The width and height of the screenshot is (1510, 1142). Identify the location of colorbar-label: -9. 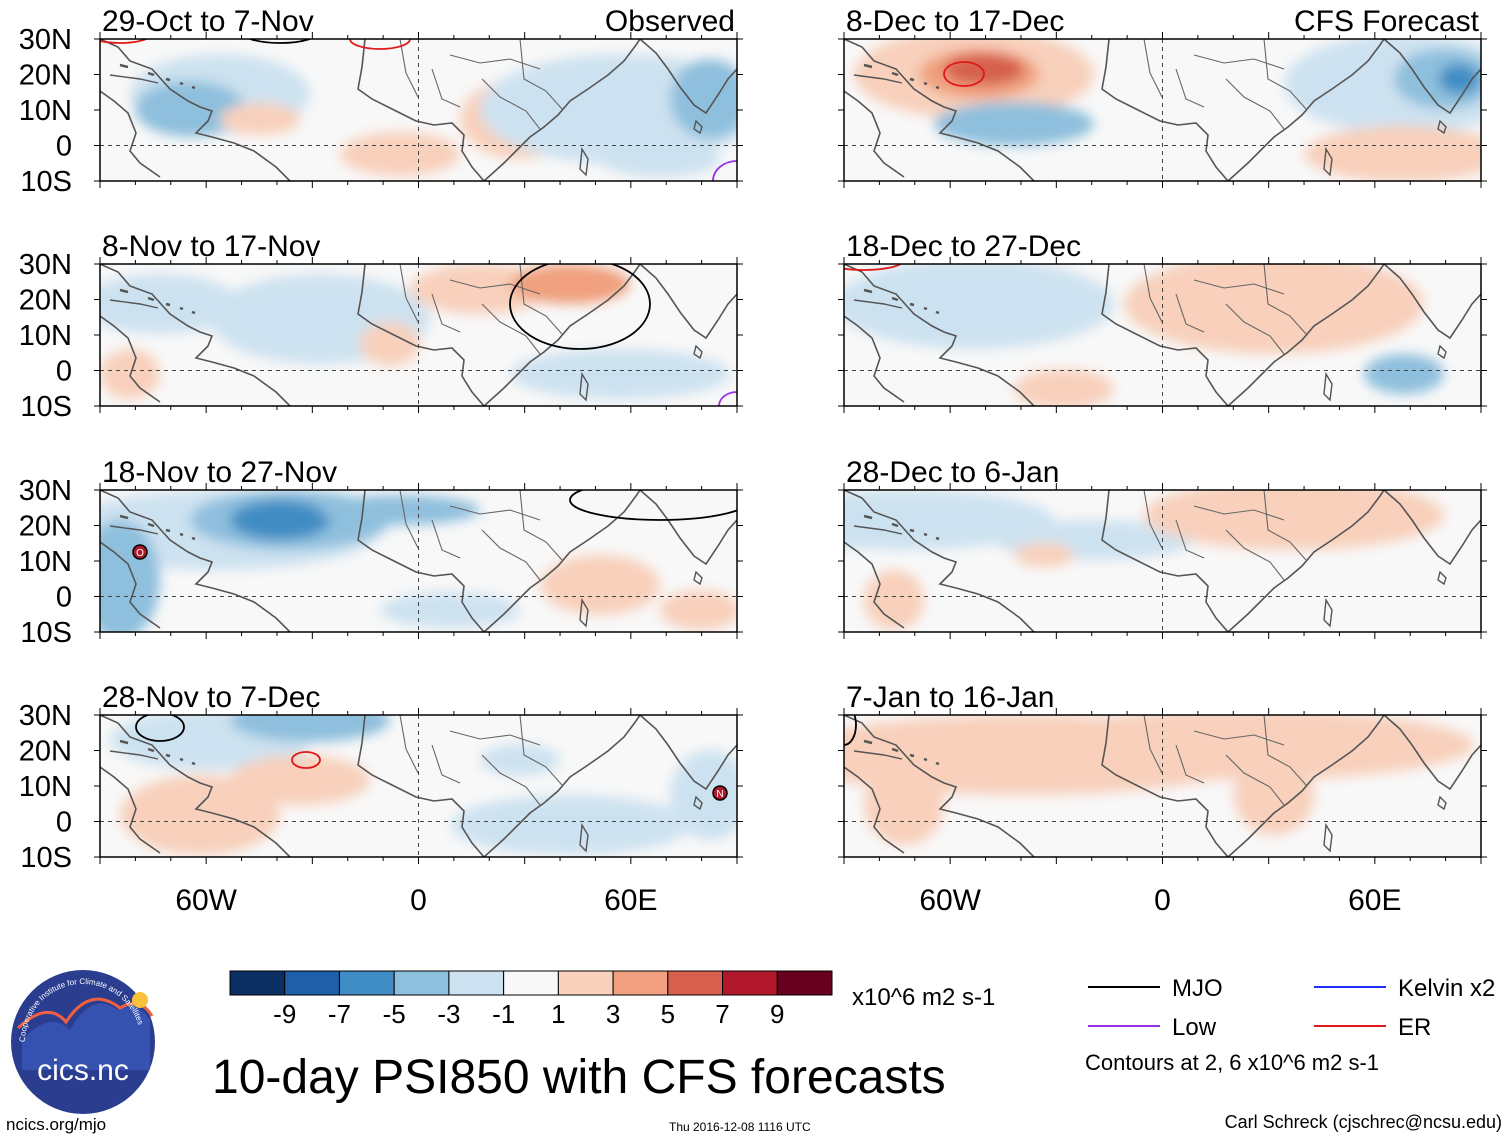
(284, 1014).